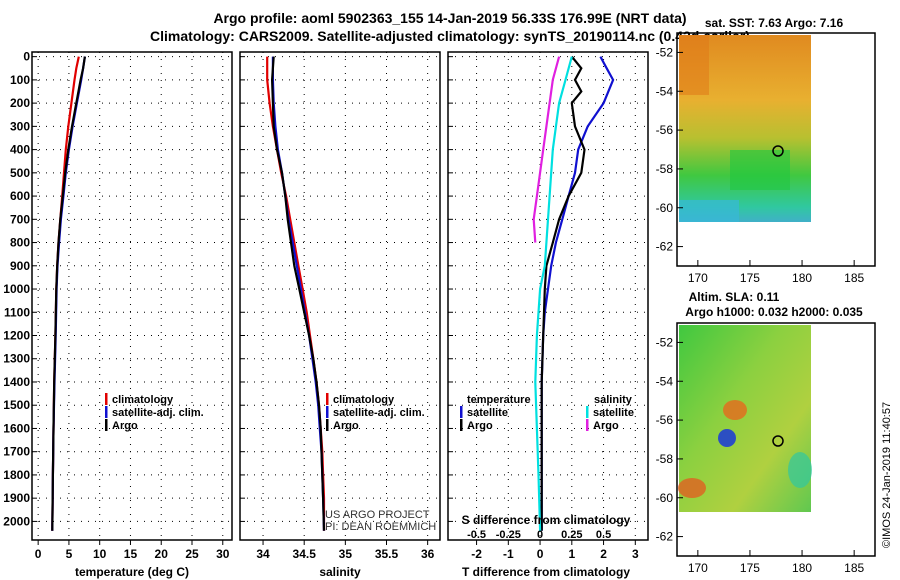 The width and height of the screenshot is (900, 580). I want to click on legend-label-satellite: satellite-adj. clim., so click(158, 413).